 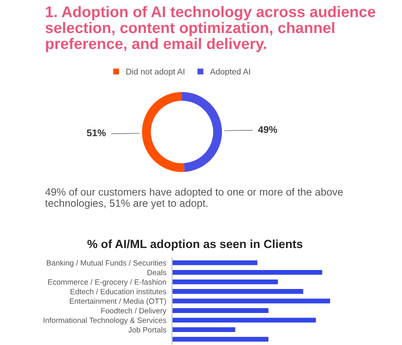 I want to click on chart-title: % of AI/ML adoption as seen in Clients, so click(x=194, y=245).